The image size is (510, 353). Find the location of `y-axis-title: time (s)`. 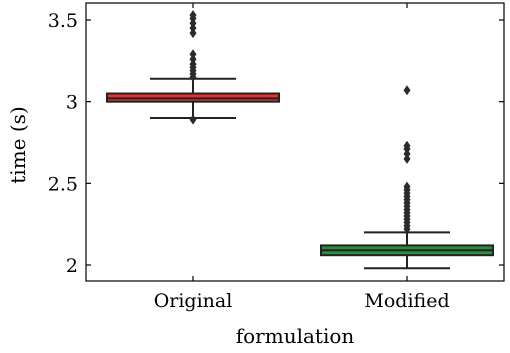

y-axis-title: time (s) is located at coordinates (18, 144).